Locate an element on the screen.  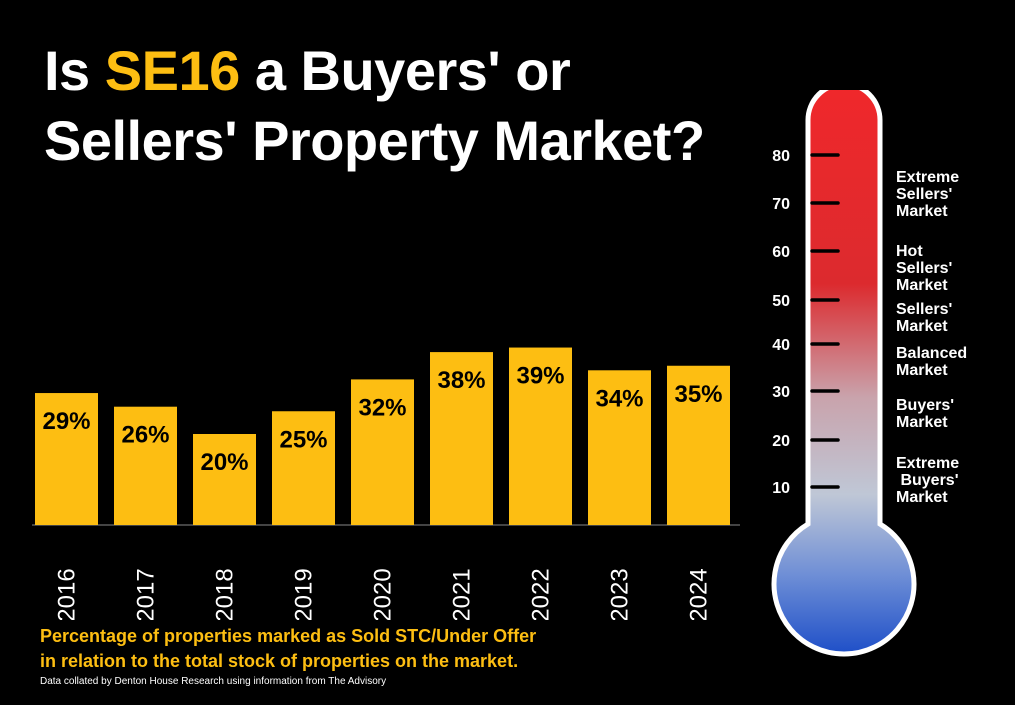
x-tick-label-2023: 2023 is located at coordinates (620, 594).